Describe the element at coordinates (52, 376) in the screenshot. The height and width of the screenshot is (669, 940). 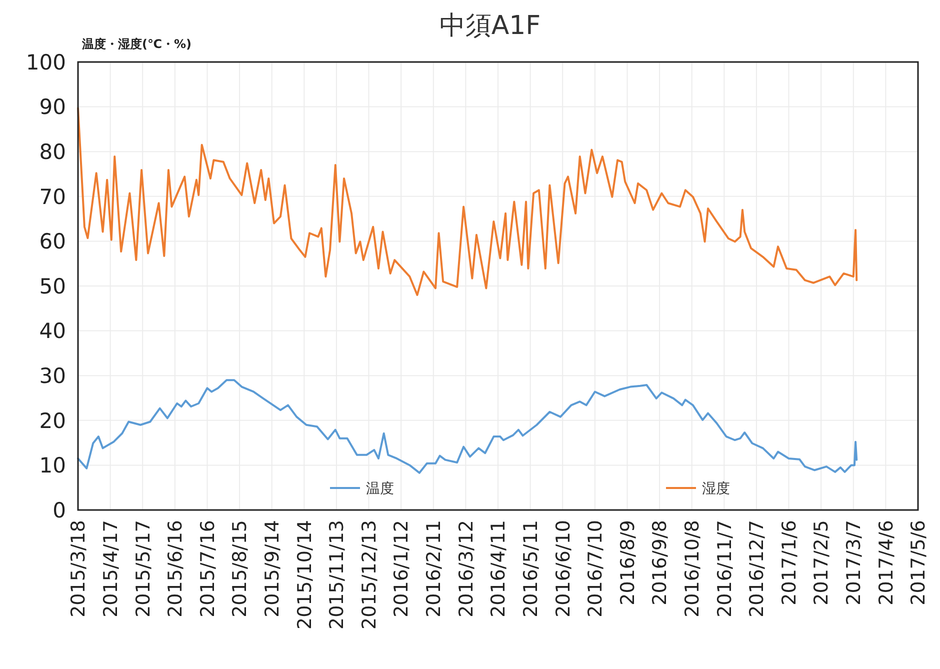
I see `y-tick-label: 30` at that location.